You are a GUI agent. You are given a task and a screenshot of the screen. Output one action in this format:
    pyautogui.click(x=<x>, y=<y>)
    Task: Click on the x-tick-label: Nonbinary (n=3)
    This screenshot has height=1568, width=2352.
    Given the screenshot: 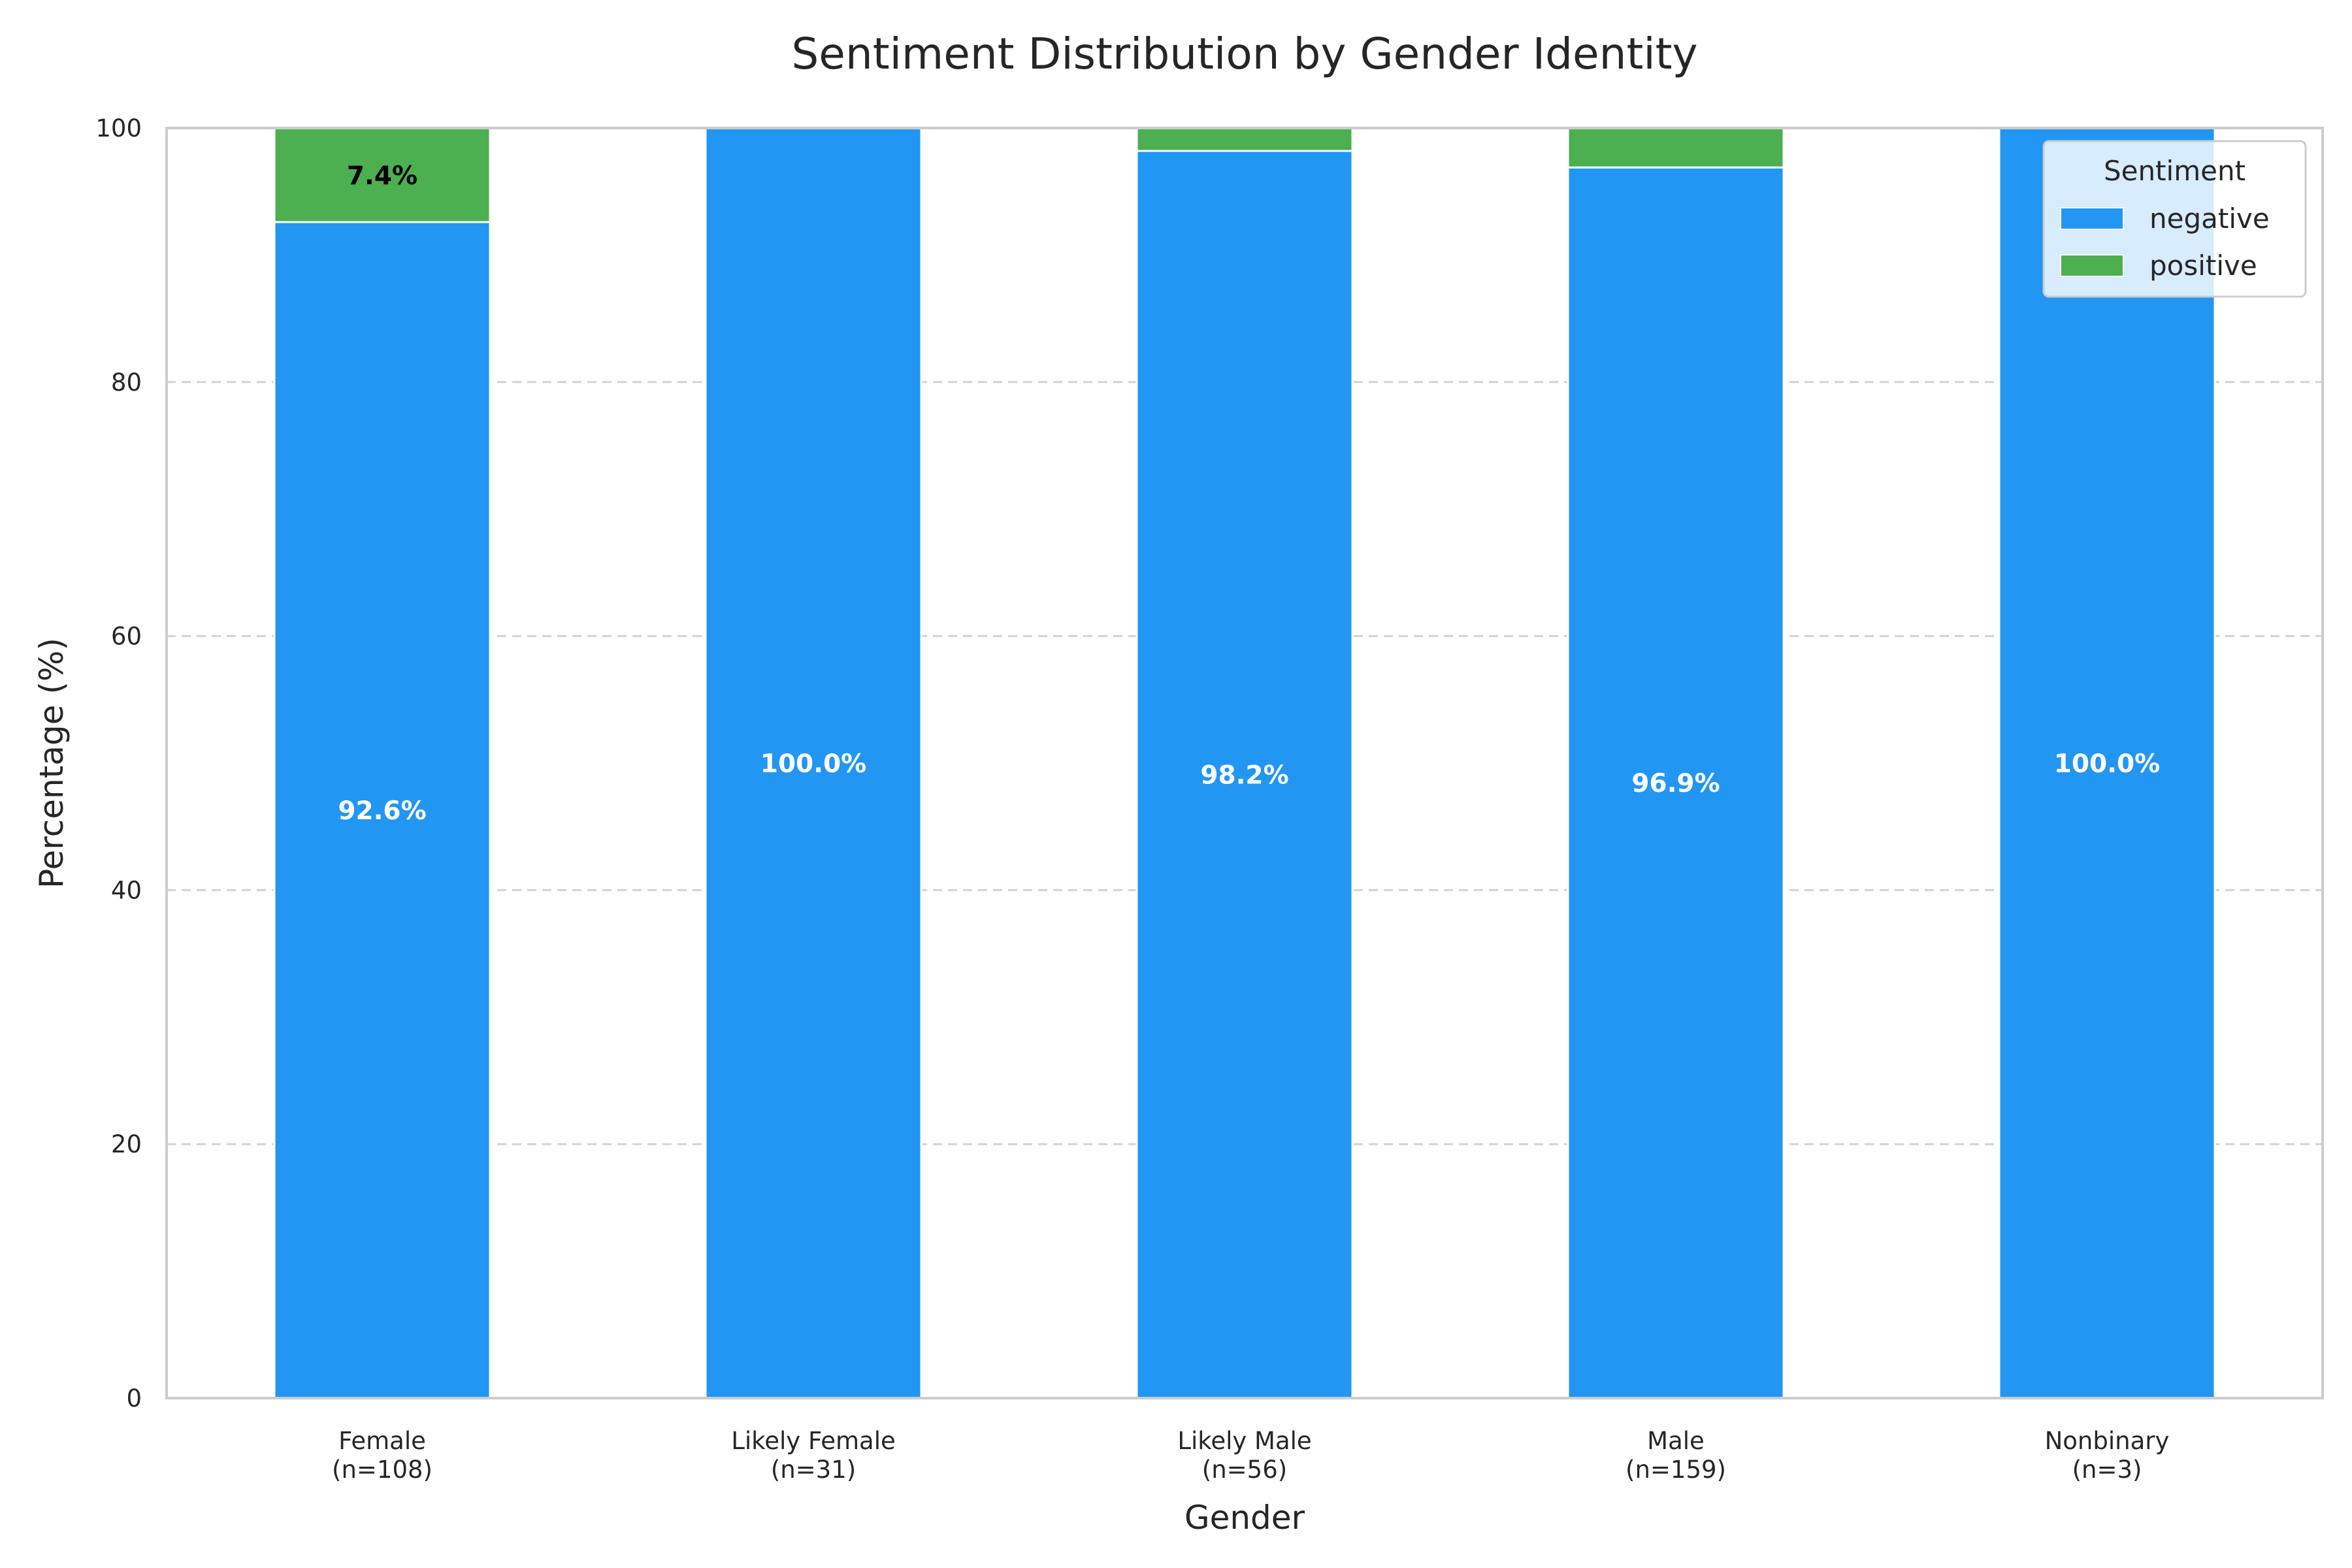 What is the action you would take?
    pyautogui.click(x=2107, y=1455)
    